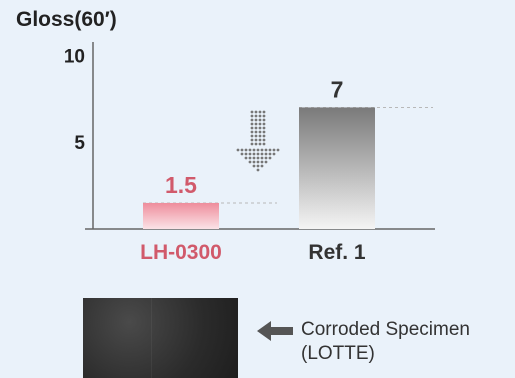 The width and height of the screenshot is (515, 378). Describe the element at coordinates (338, 353) in the screenshot. I see `specimen-caption-line2: (LOTTE)` at that location.